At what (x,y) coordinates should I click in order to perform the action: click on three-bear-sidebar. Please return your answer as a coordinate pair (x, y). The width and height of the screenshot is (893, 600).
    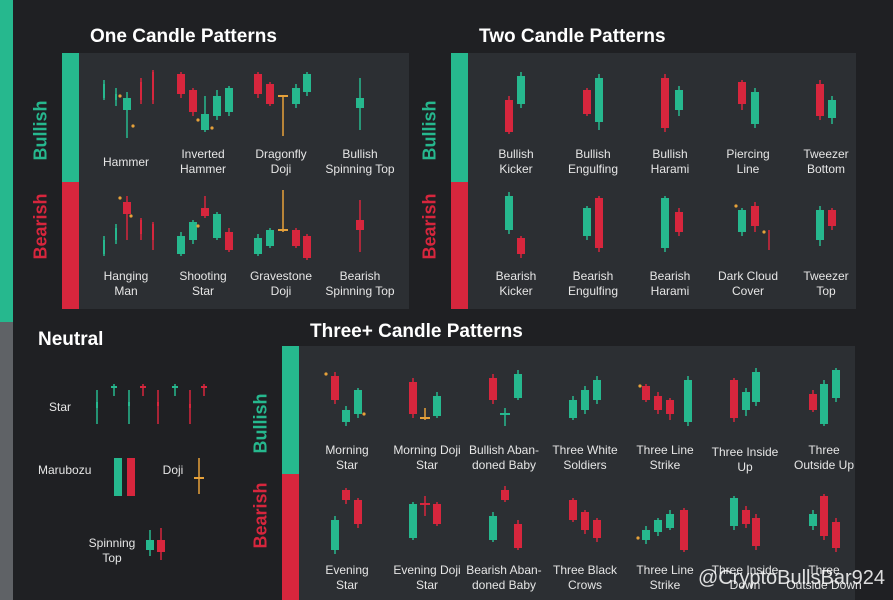
    Looking at the image, I should click on (290, 537).